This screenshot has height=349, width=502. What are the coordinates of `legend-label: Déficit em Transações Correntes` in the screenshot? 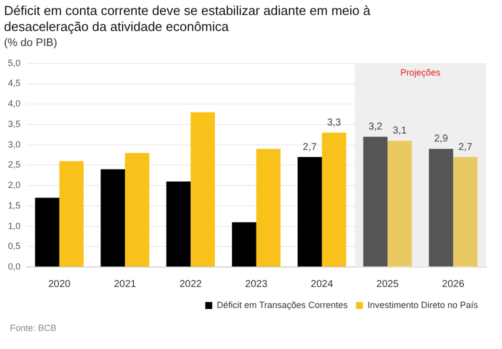 It's located at (282, 305).